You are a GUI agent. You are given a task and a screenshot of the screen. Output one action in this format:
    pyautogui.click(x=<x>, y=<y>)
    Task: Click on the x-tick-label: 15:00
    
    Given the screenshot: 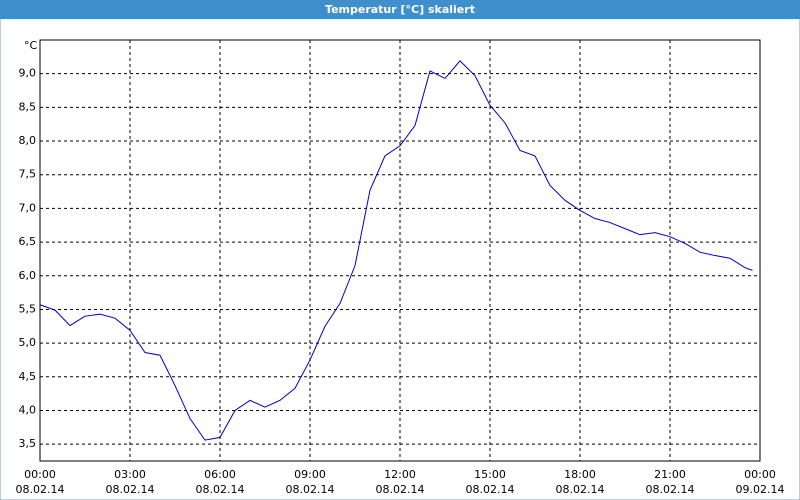 What is the action you would take?
    pyautogui.click(x=490, y=474)
    